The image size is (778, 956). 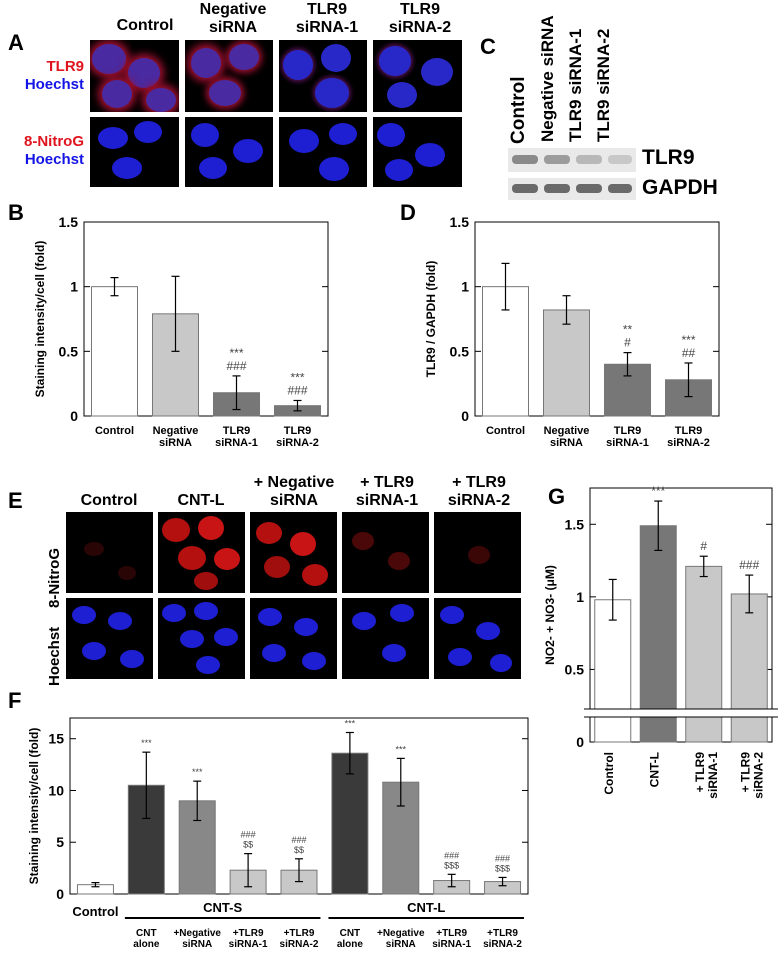 What do you see at coordinates (477, 638) in the screenshot?
I see `micrograph-e-hoechst-sirna2` at bounding box center [477, 638].